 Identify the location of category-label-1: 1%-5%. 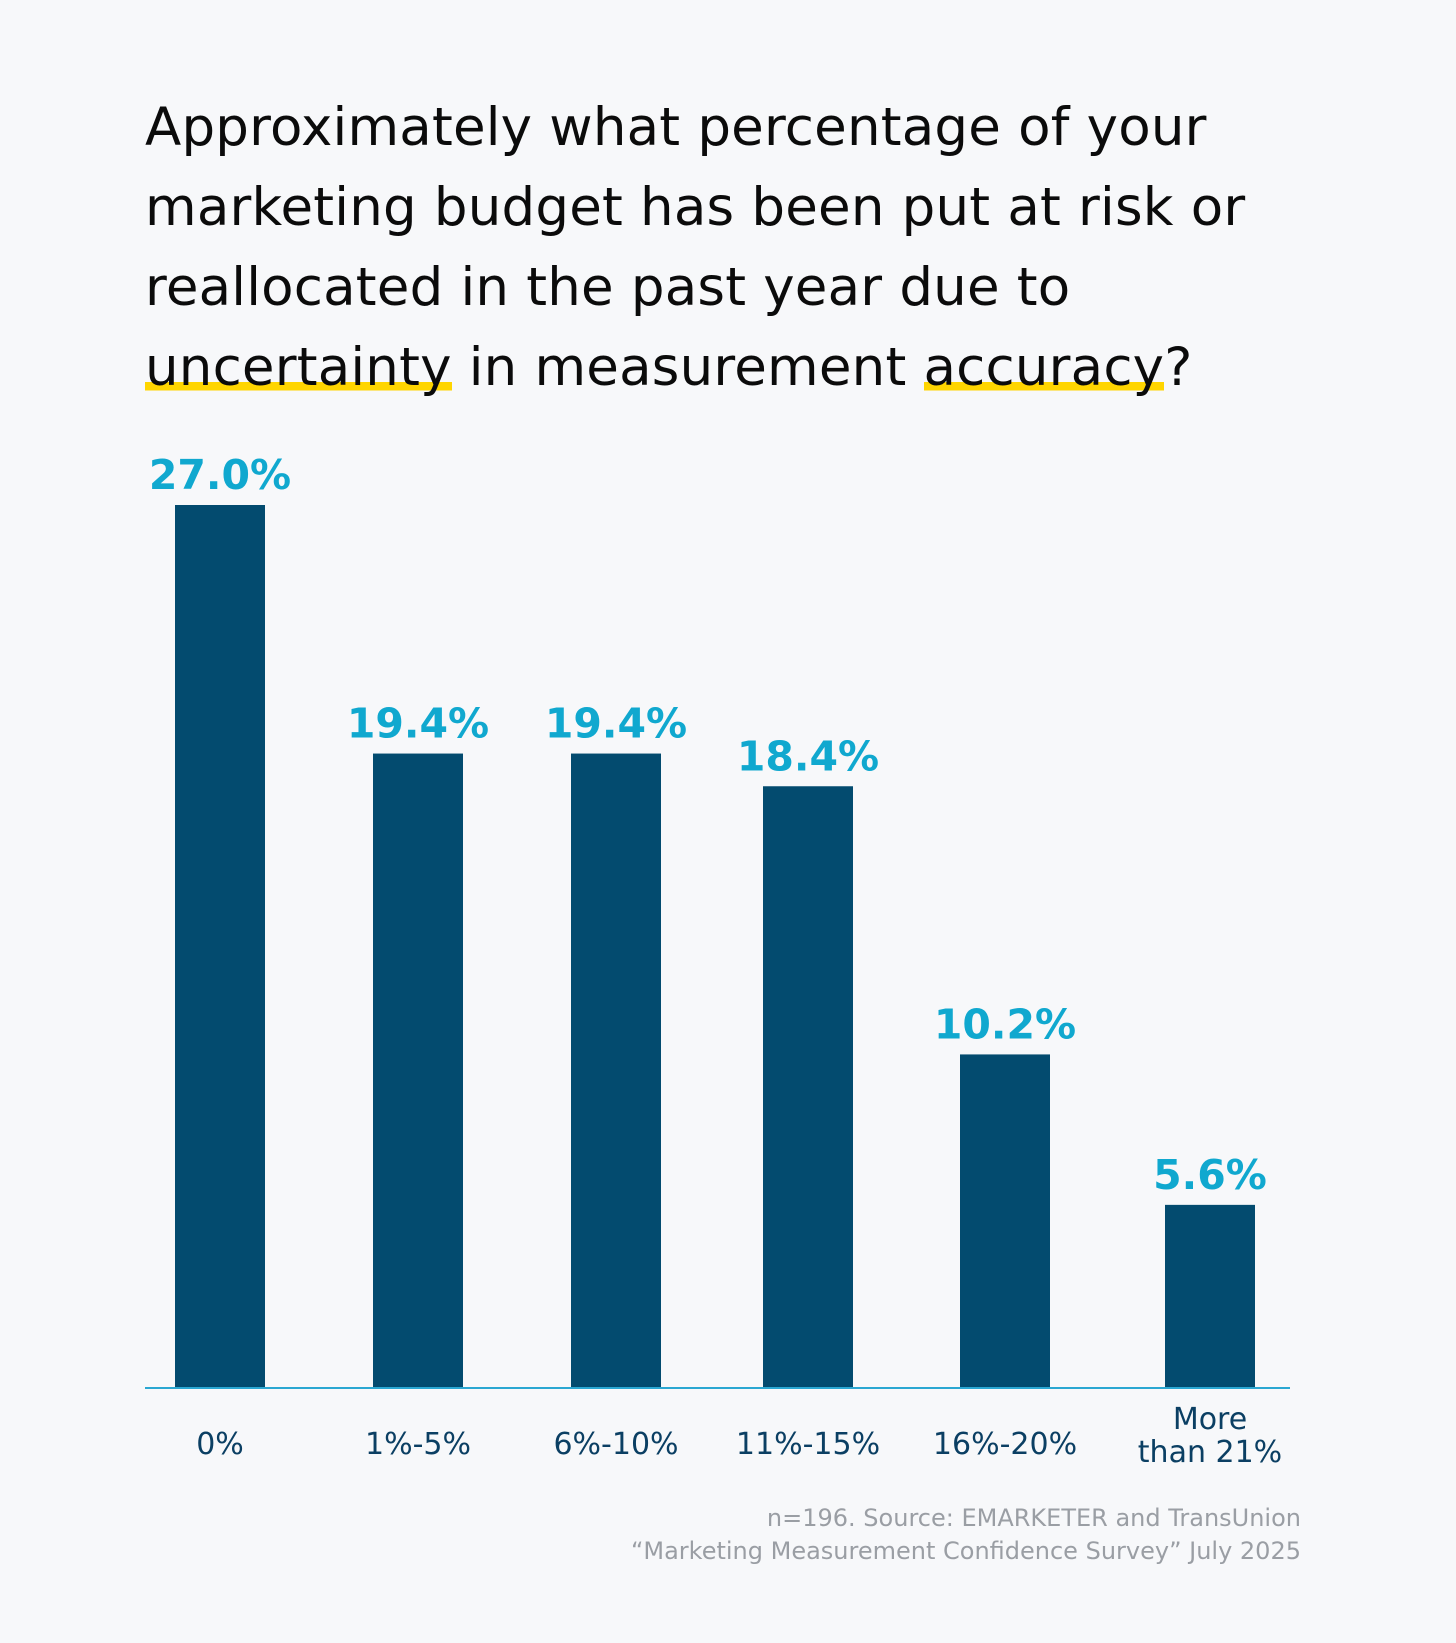
(418, 1444).